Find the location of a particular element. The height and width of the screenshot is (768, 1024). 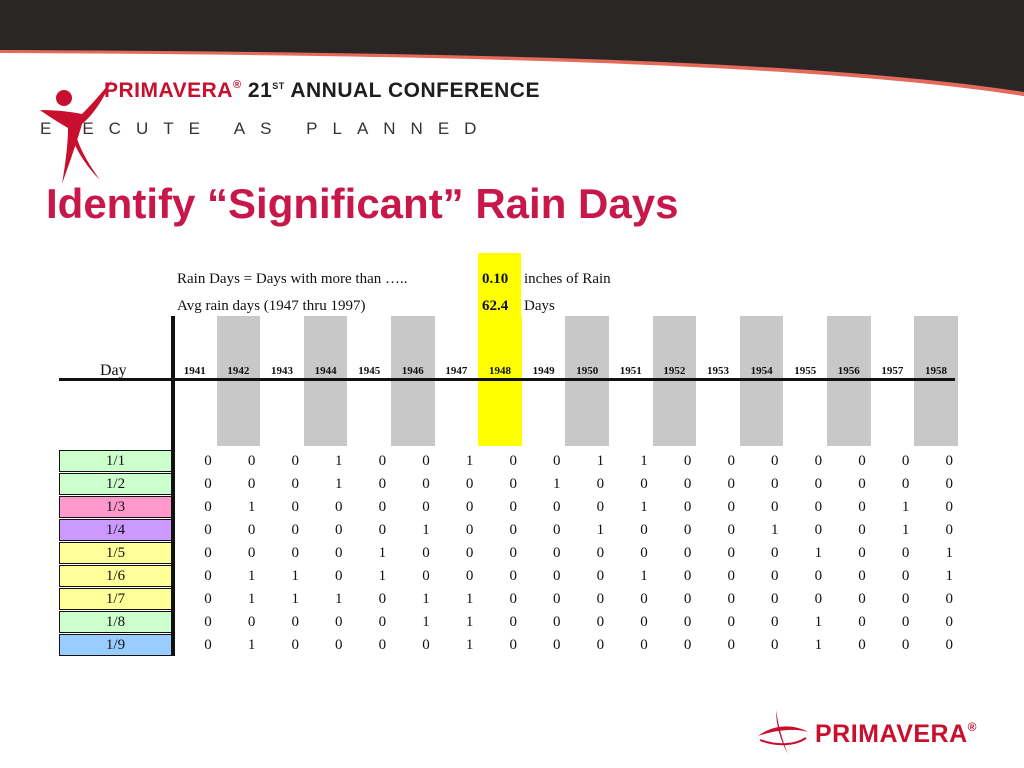

tagline-text: ECUTE AS PLANNED is located at coordinates (287, 128).